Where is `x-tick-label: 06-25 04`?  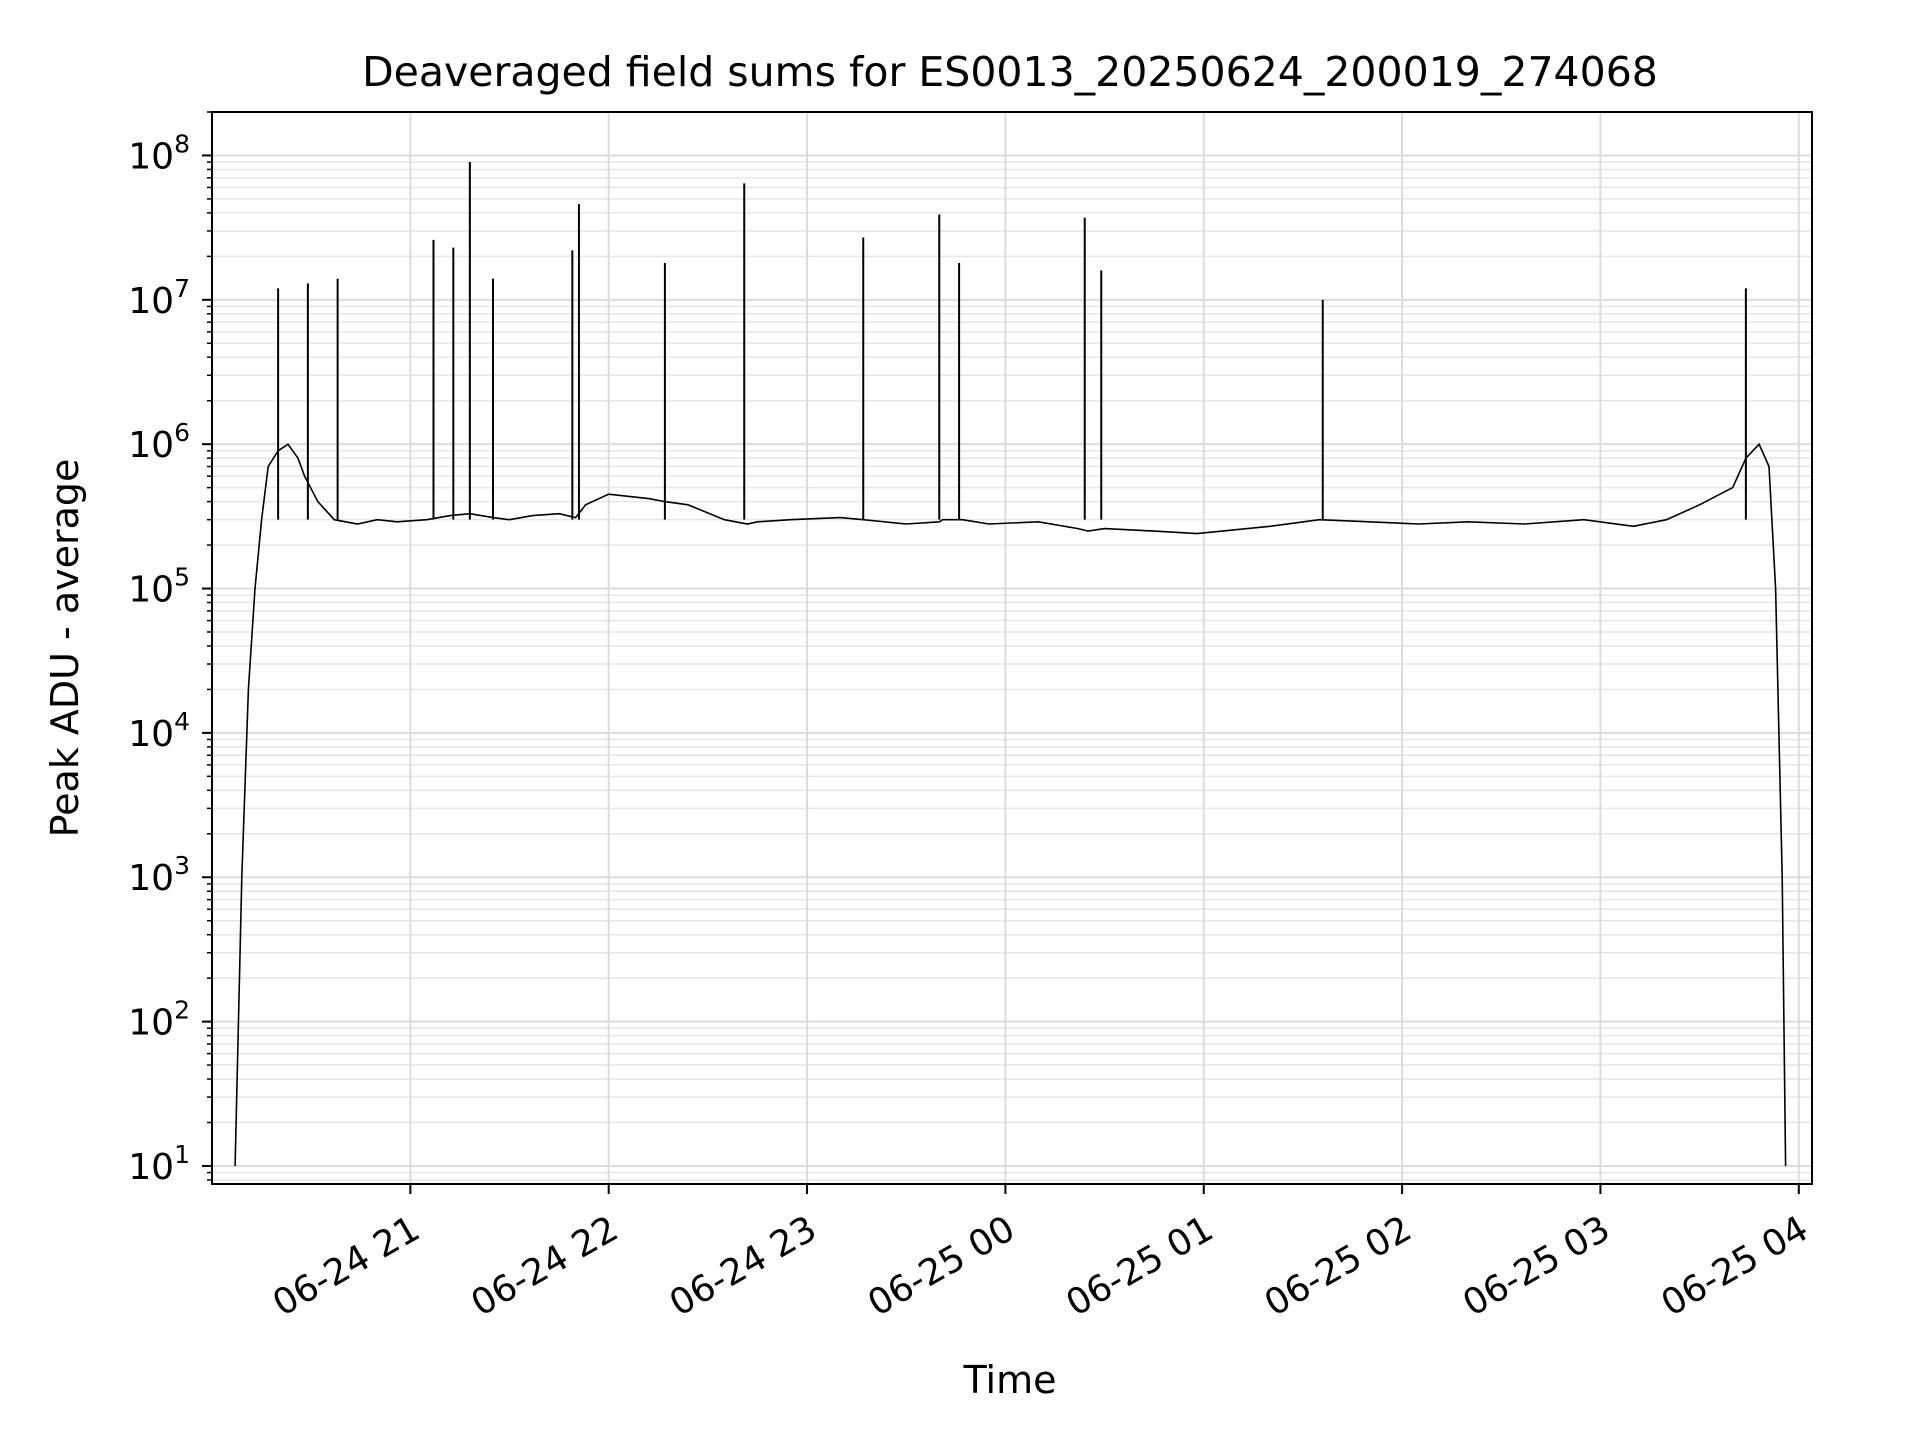
x-tick-label: 06-25 04 is located at coordinates (1735, 1266).